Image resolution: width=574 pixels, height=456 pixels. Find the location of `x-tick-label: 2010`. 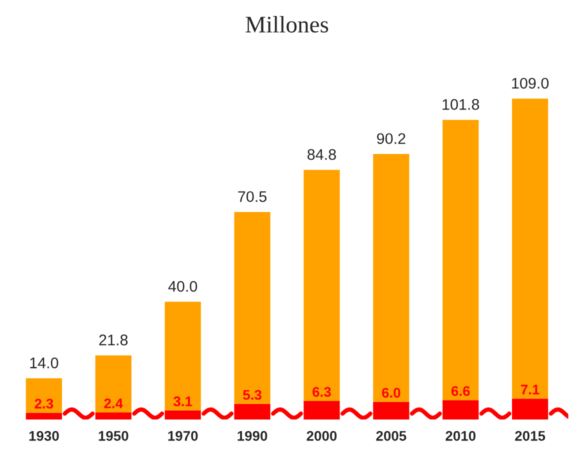

x-tick-label: 2010 is located at coordinates (461, 436).